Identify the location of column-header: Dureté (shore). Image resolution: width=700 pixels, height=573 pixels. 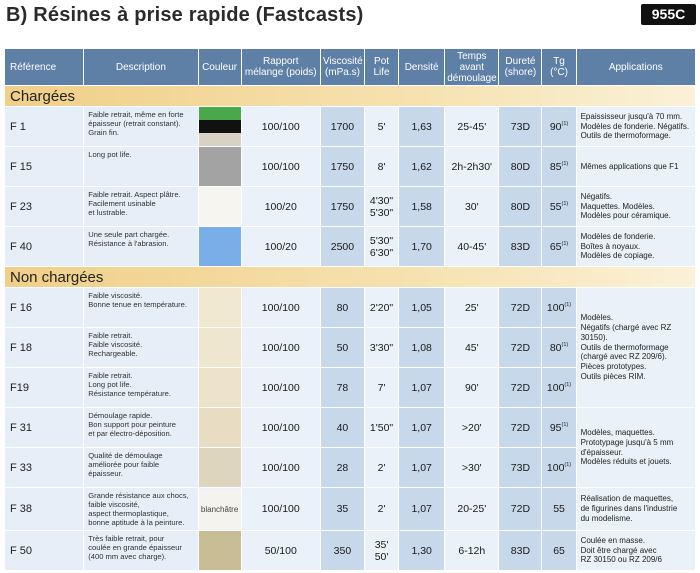
(520, 67).